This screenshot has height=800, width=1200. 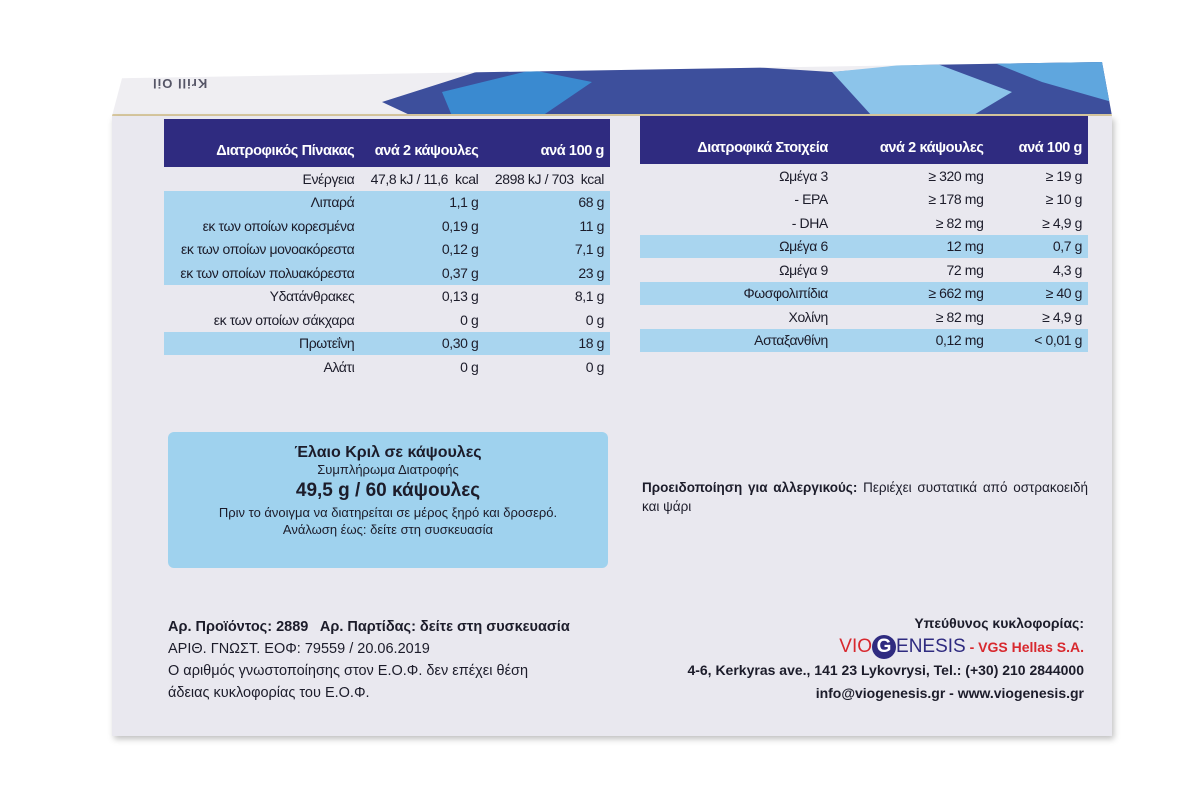 I want to click on row-label: Λιπαρά, so click(x=262, y=202).